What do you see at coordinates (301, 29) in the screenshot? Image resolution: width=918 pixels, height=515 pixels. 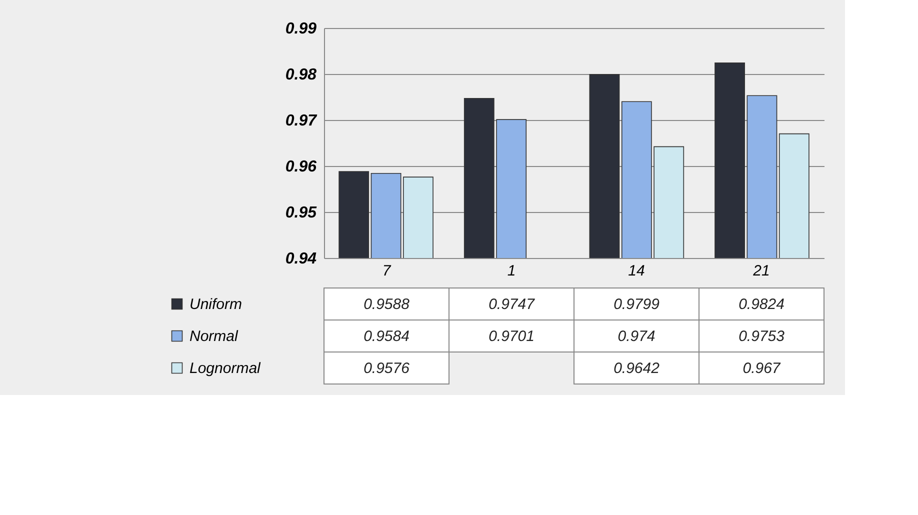 I see `y-tick-label: 0.99` at bounding box center [301, 29].